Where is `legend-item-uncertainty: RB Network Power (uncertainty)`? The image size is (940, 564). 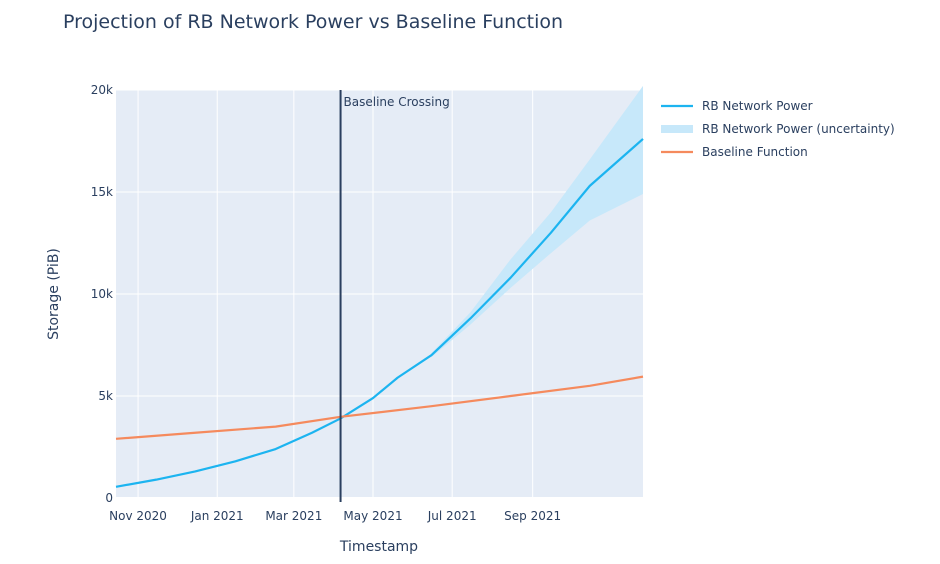 legend-item-uncertainty: RB Network Power (uncertainty) is located at coordinates (778, 129).